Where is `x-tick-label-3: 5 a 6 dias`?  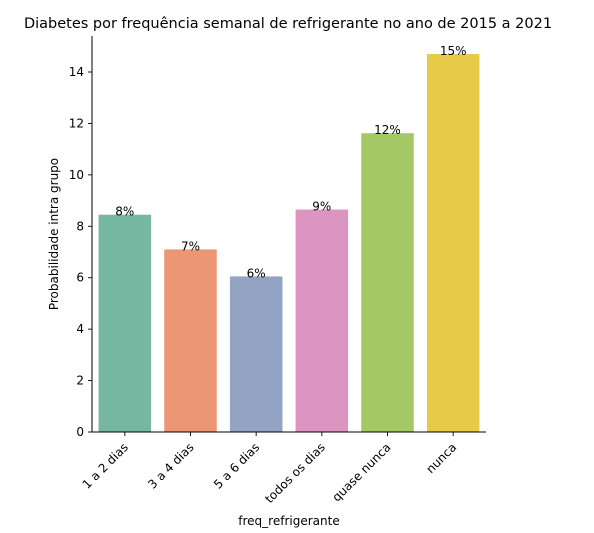
x-tick-label-3: 5 a 6 dias is located at coordinates (236, 465).